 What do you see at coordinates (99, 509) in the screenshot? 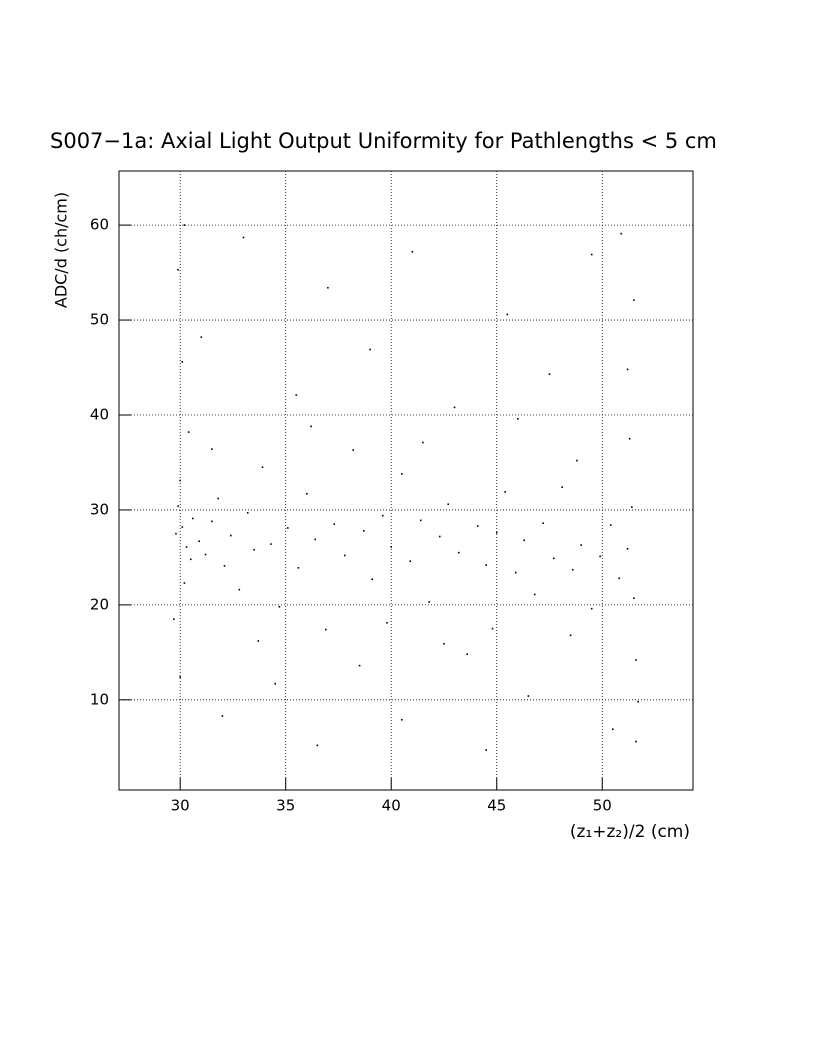
I see `y-tick-label: 30` at bounding box center [99, 509].